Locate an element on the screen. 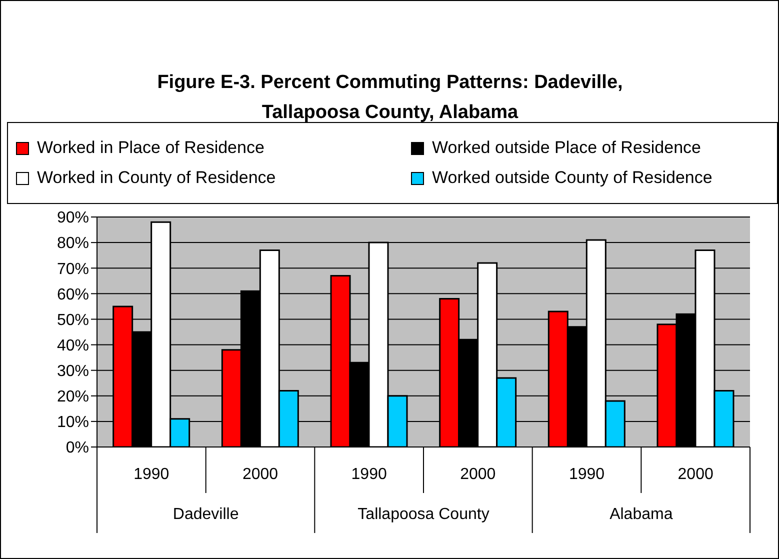  legend-label: Worked in Place of Residence is located at coordinates (150, 148).